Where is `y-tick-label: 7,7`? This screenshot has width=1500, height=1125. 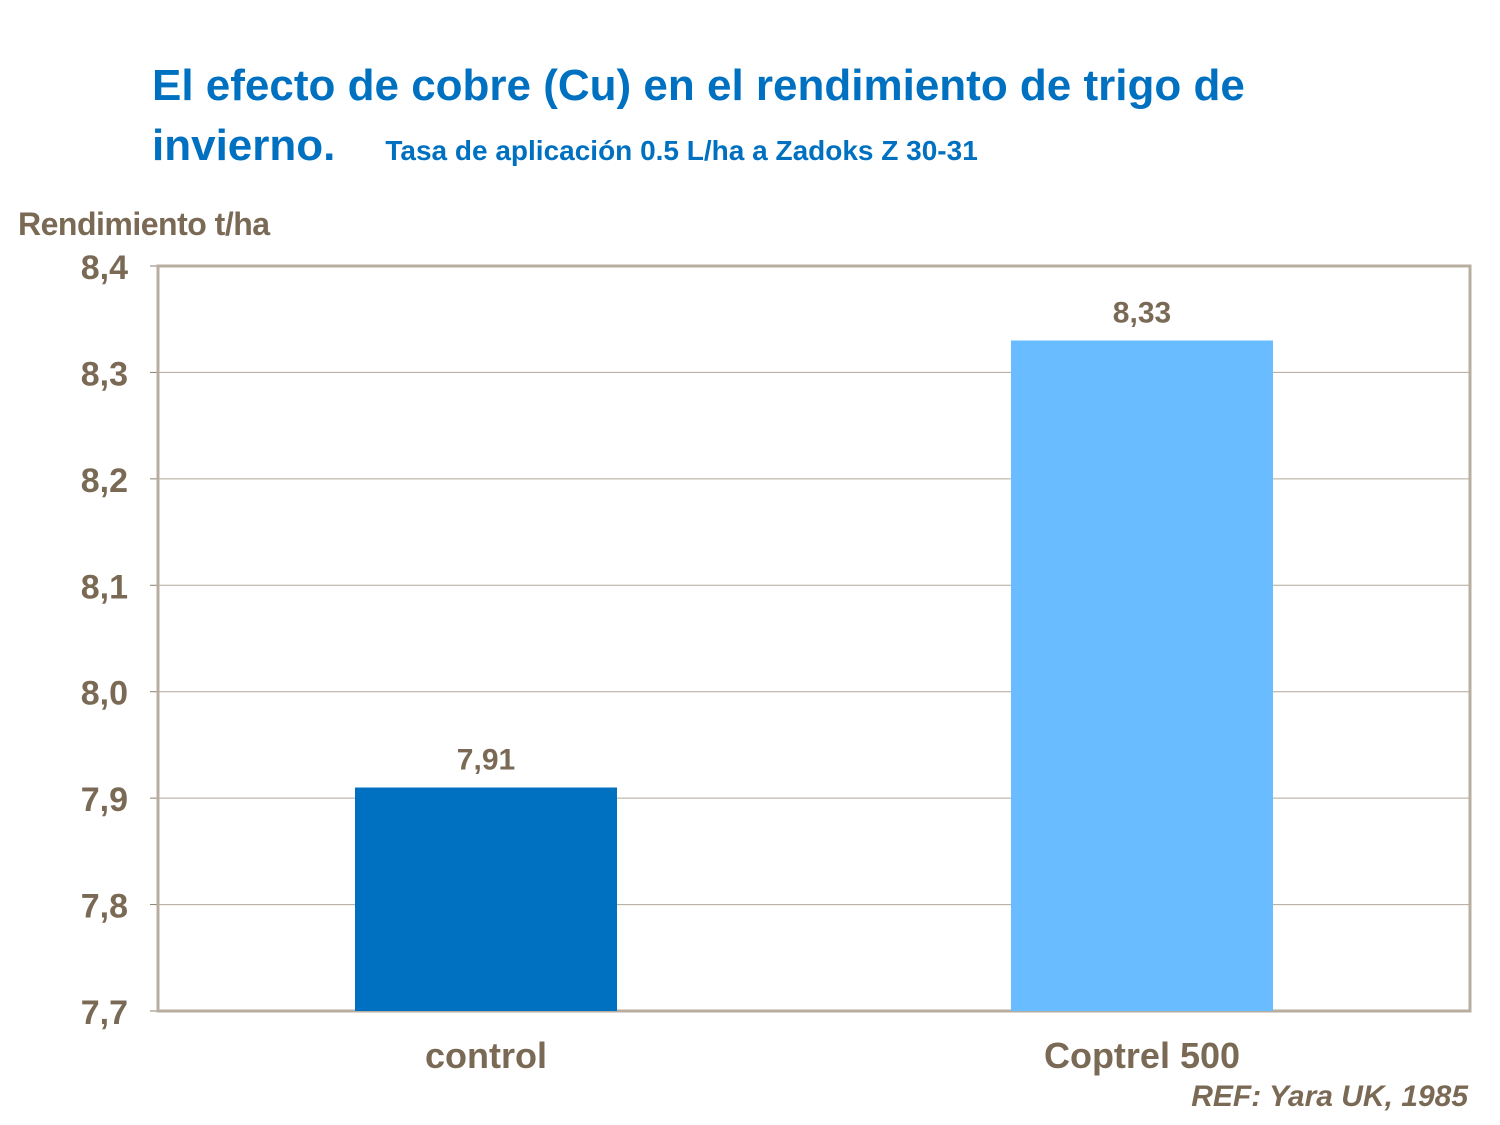 y-tick-label: 7,7 is located at coordinates (104, 1013).